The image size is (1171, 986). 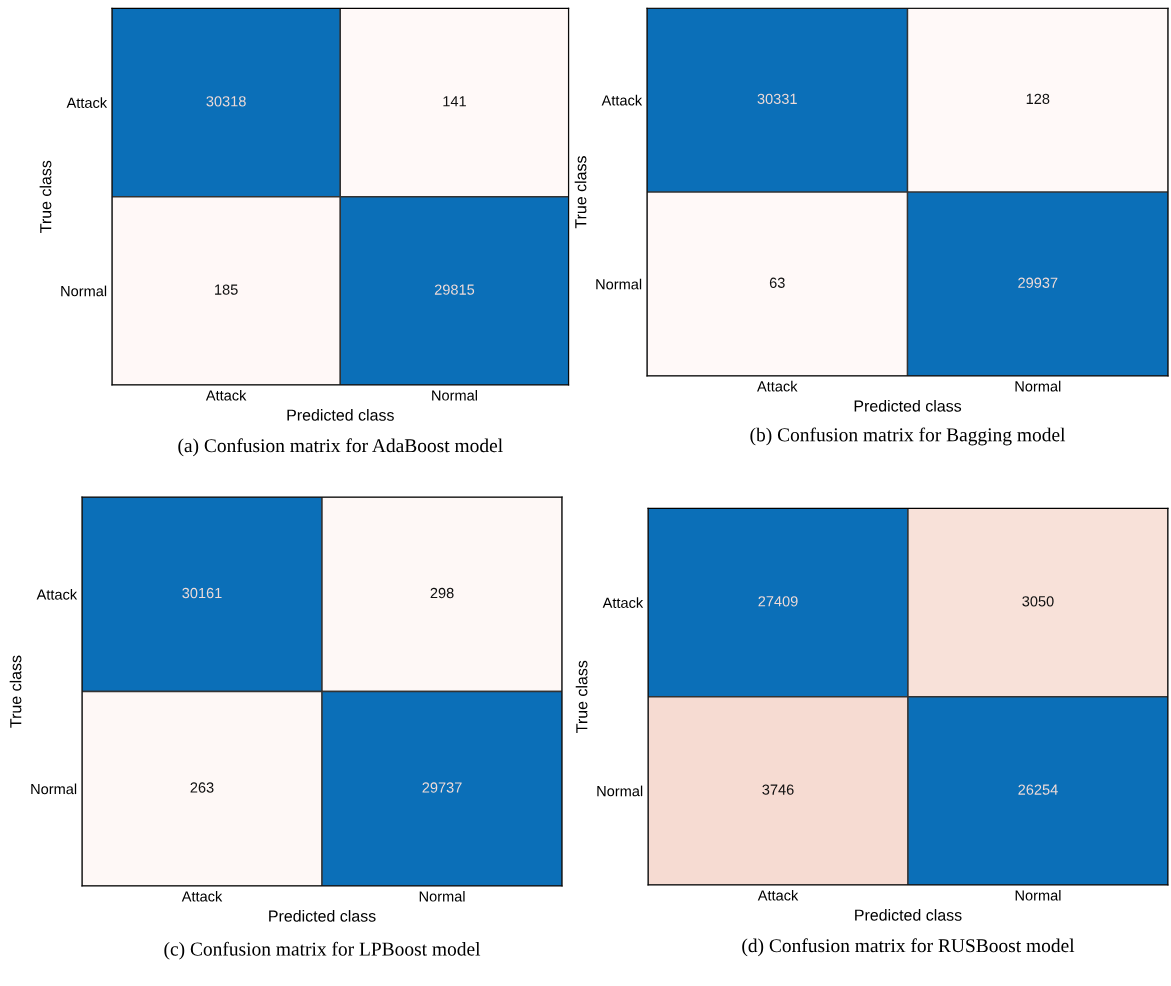 What do you see at coordinates (1038, 601) in the screenshot?
I see `data-label: 3050` at bounding box center [1038, 601].